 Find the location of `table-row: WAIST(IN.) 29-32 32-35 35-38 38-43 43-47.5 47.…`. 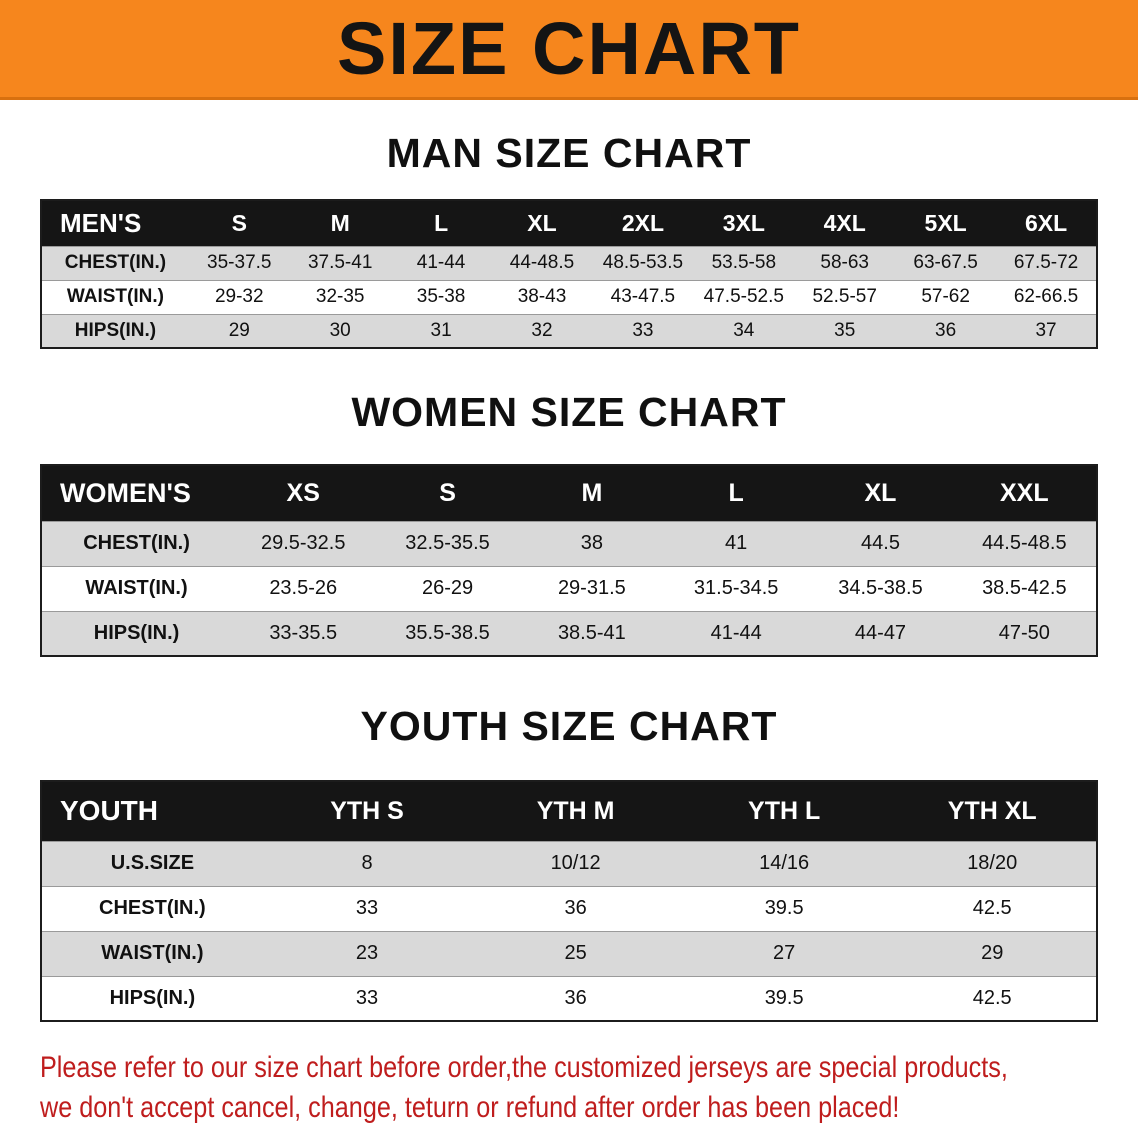

table-row: WAIST(IN.) 29-32 32-35 35-38 38-43 43-47.5 47.… is located at coordinates (569, 296).